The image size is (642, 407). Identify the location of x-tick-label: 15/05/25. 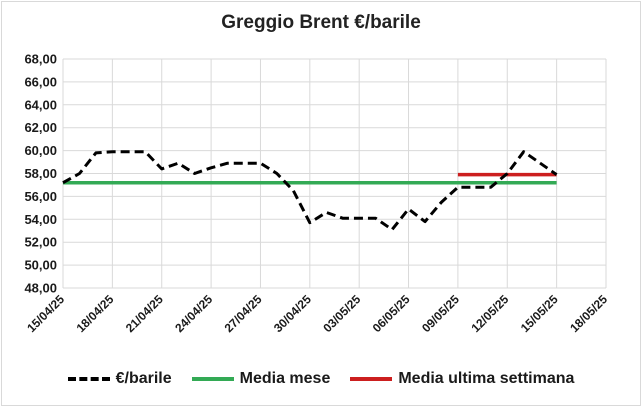
(539, 313).